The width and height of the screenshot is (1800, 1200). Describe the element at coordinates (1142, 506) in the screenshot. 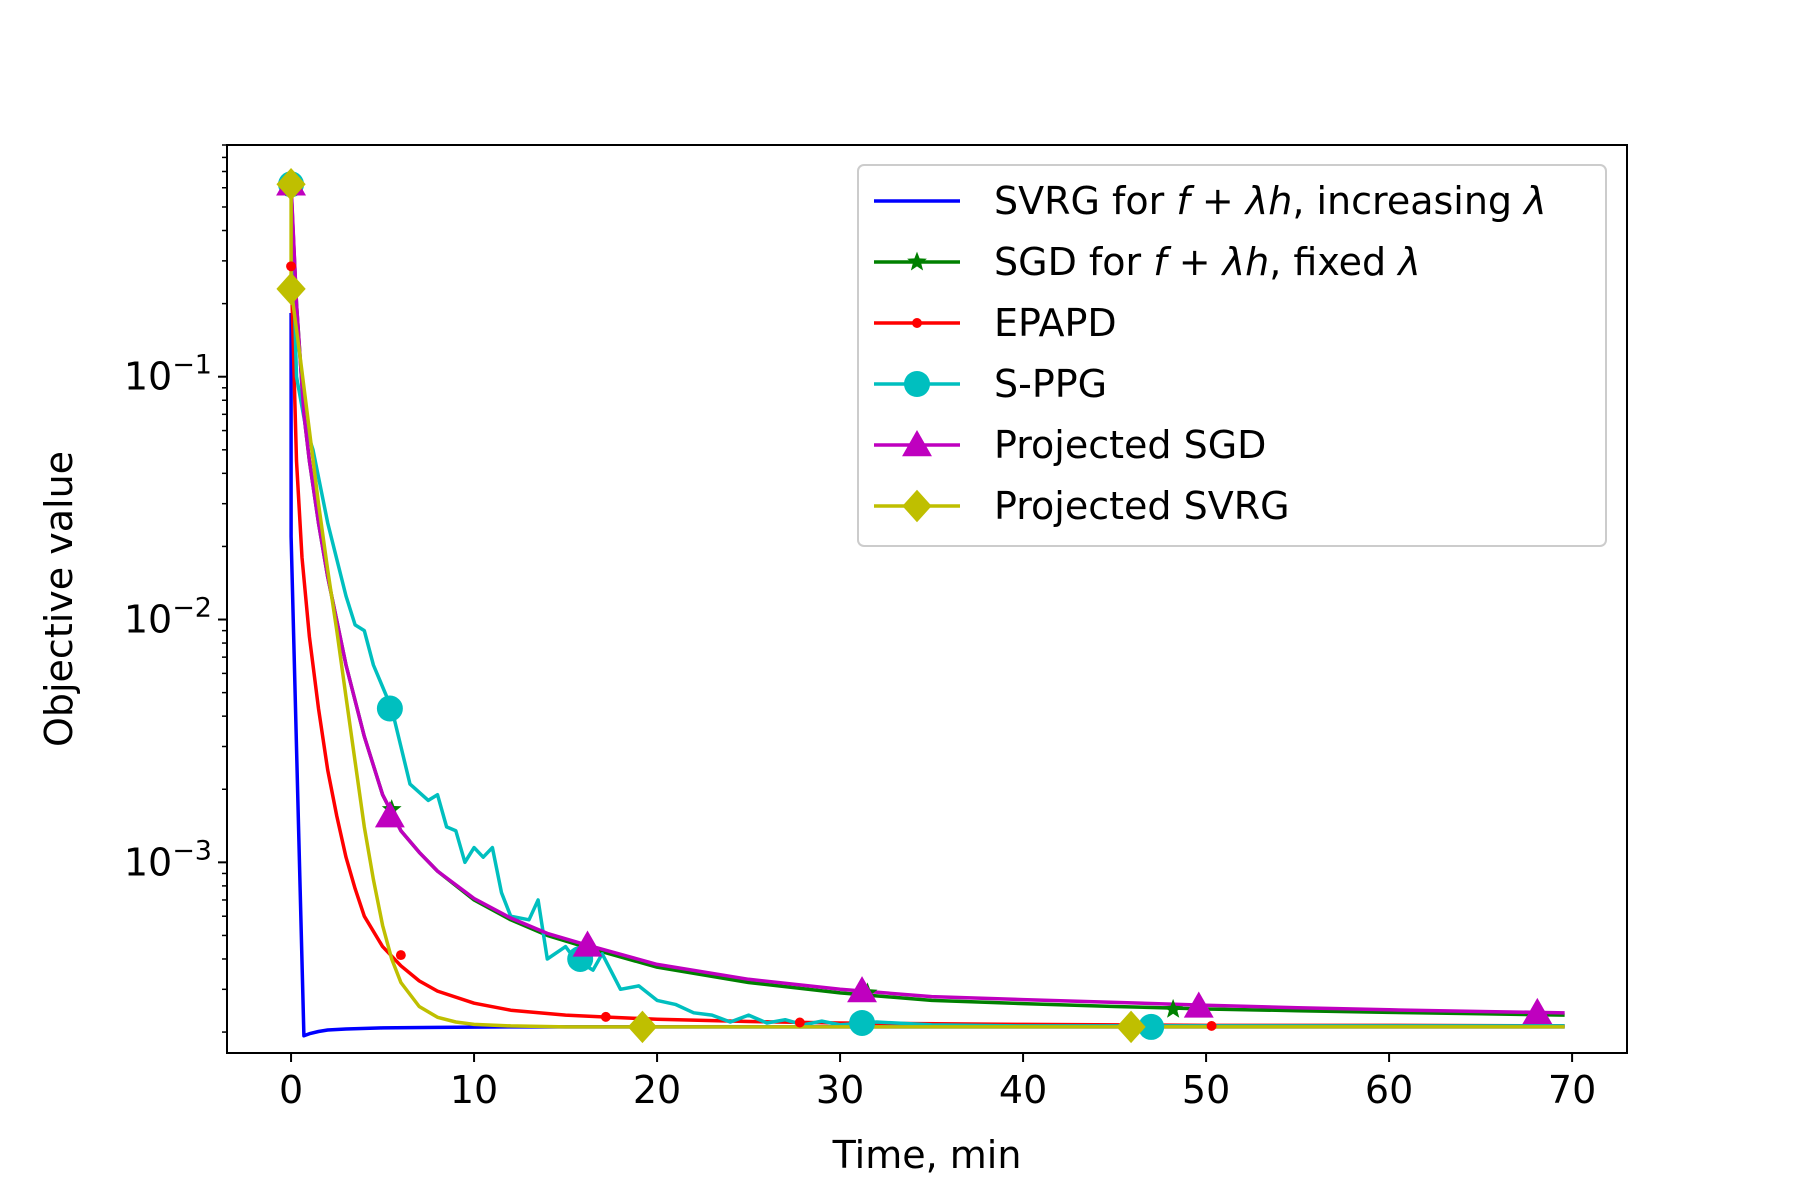

I see `legend-label-5: Projected SVRG` at that location.